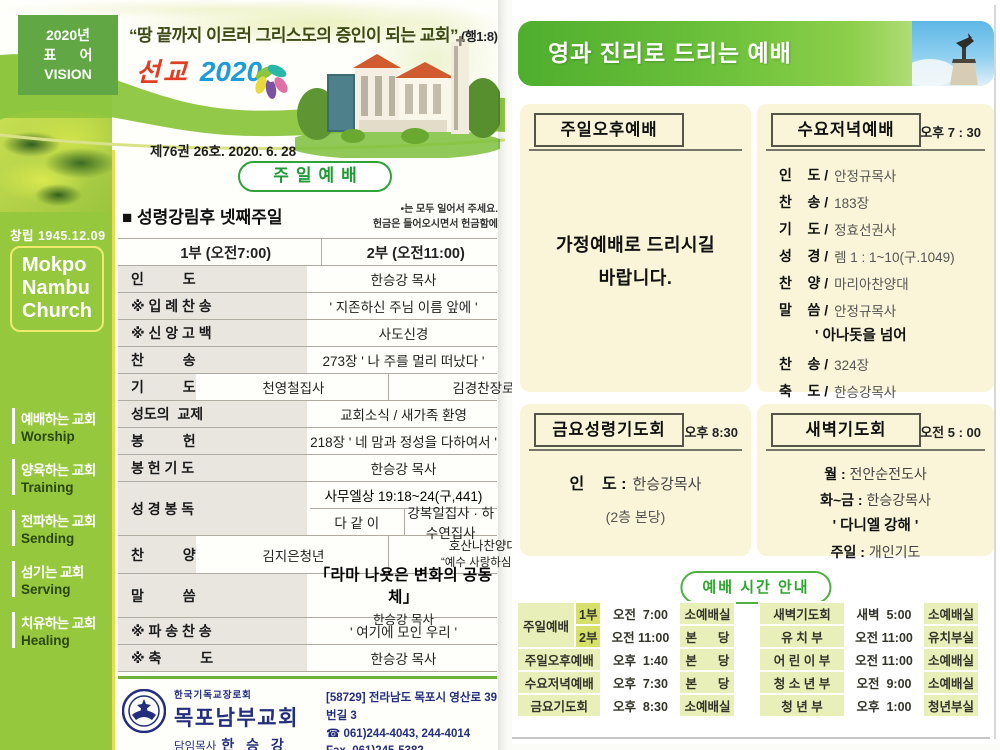 Image resolution: width=1000 pixels, height=750 pixels. Describe the element at coordinates (271, 81) in the screenshot. I see `flower-icon` at that location.